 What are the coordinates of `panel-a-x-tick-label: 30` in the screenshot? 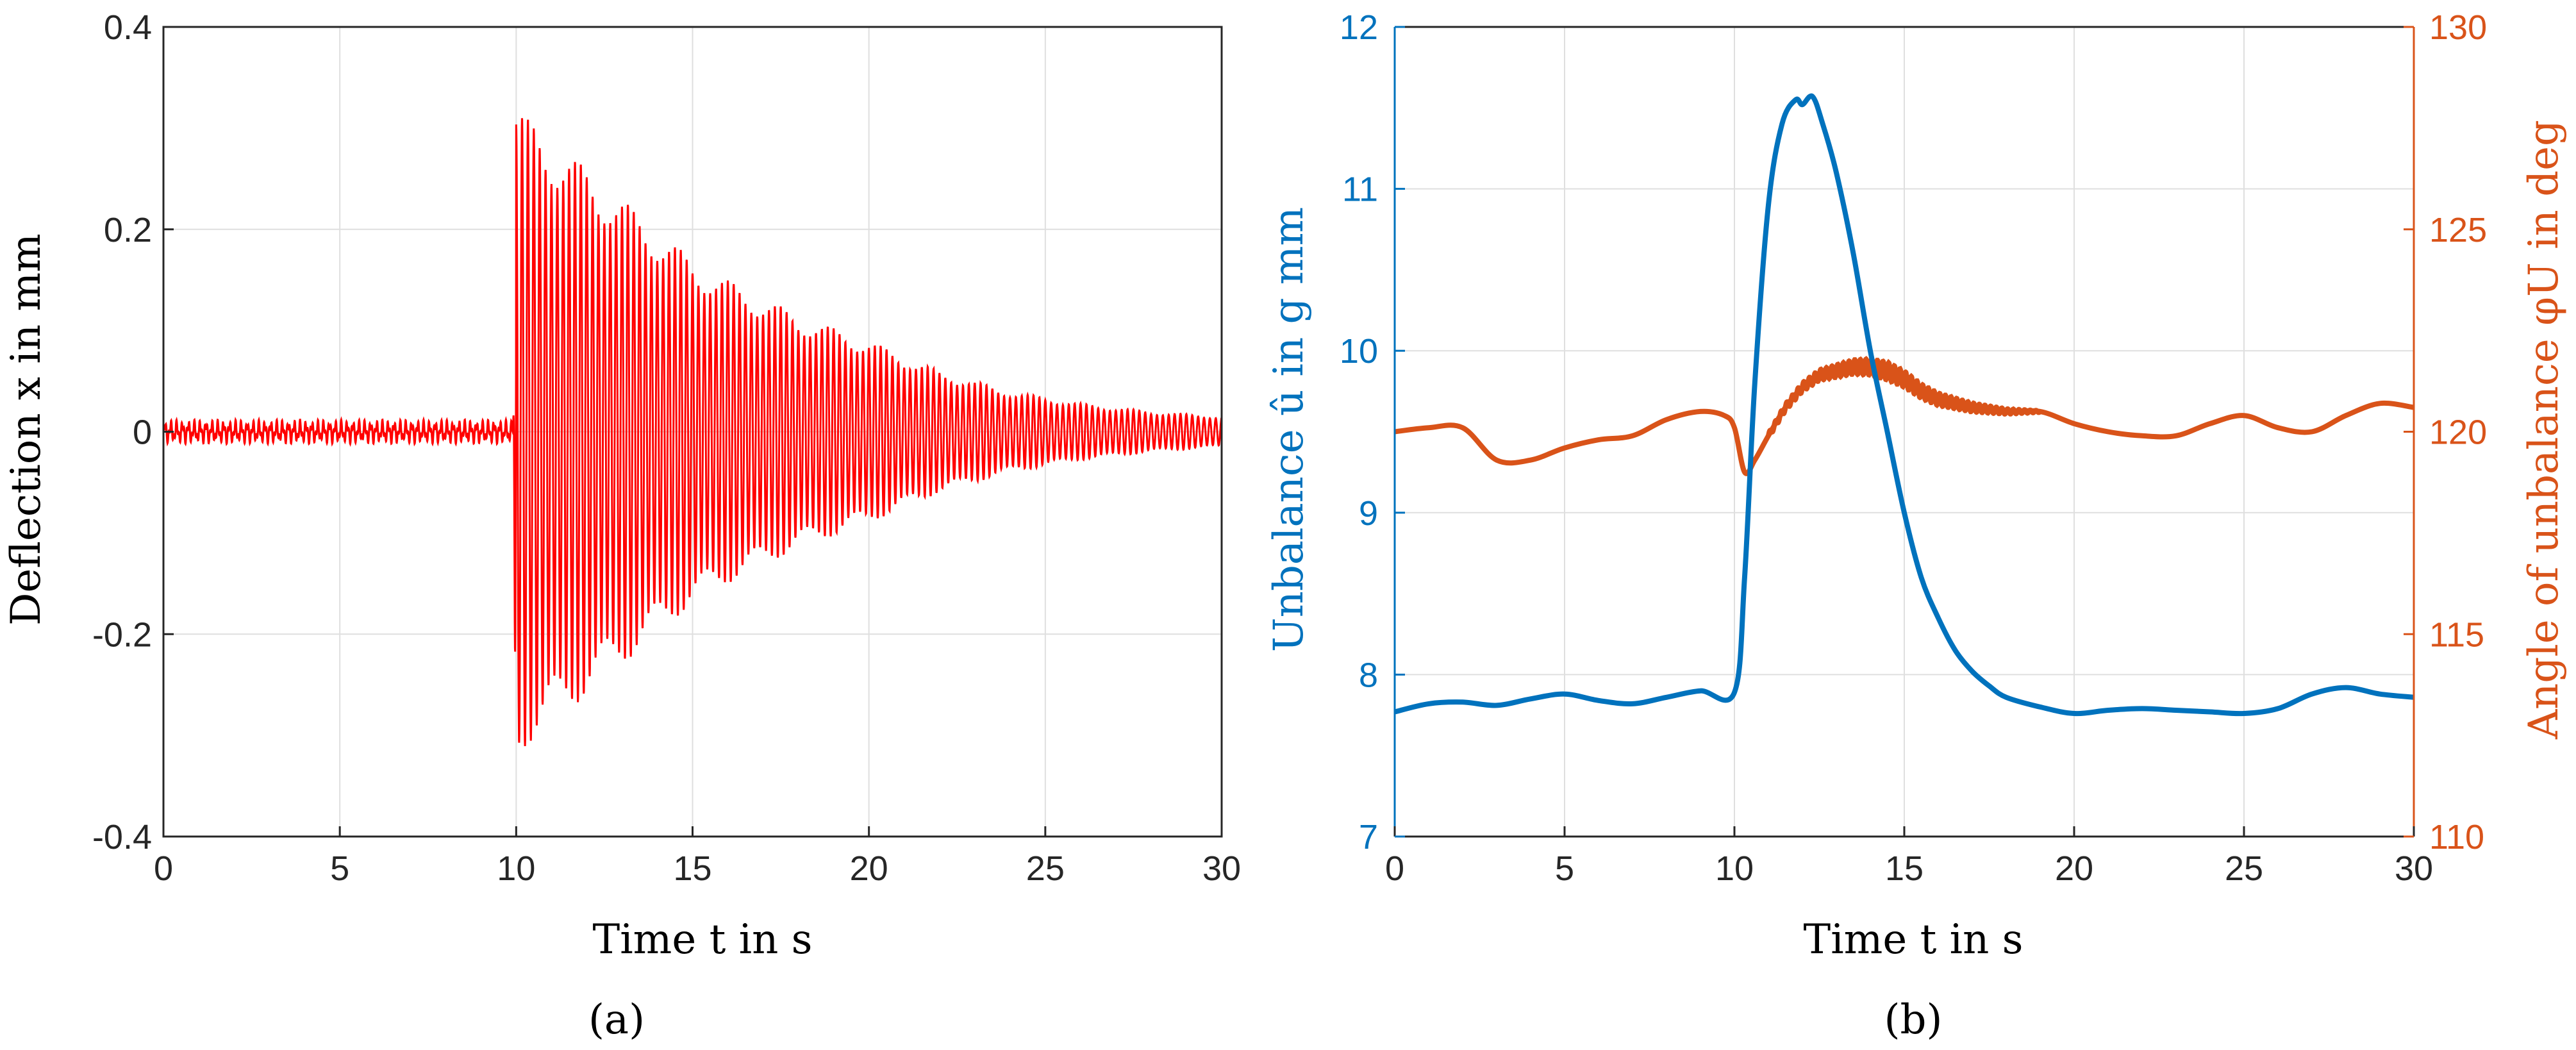 It's located at (1222, 869).